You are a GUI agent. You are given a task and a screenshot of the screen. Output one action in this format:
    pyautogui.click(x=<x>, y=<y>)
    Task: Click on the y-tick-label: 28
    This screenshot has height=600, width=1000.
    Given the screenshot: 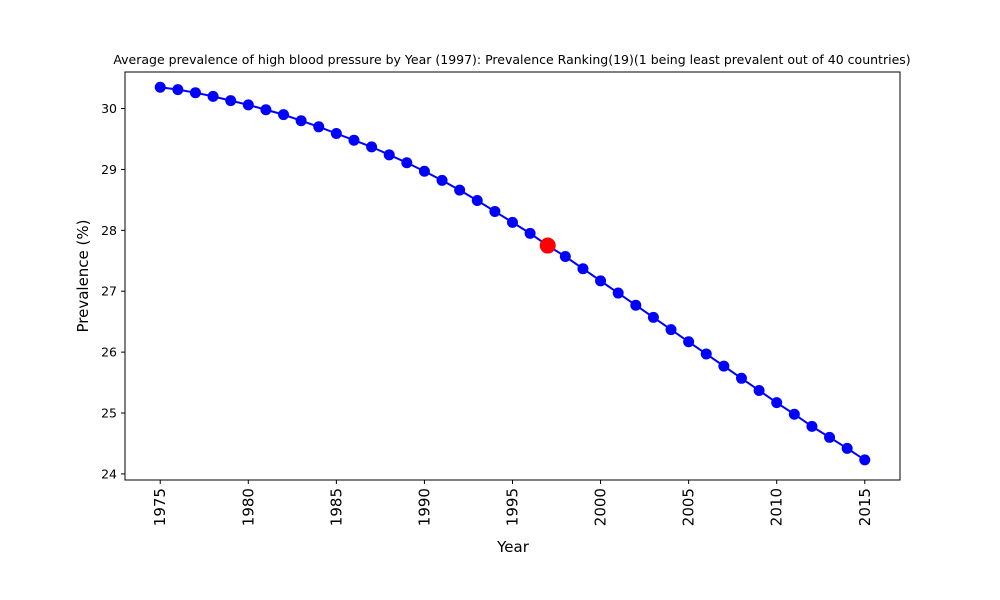 What is the action you would take?
    pyautogui.click(x=109, y=230)
    